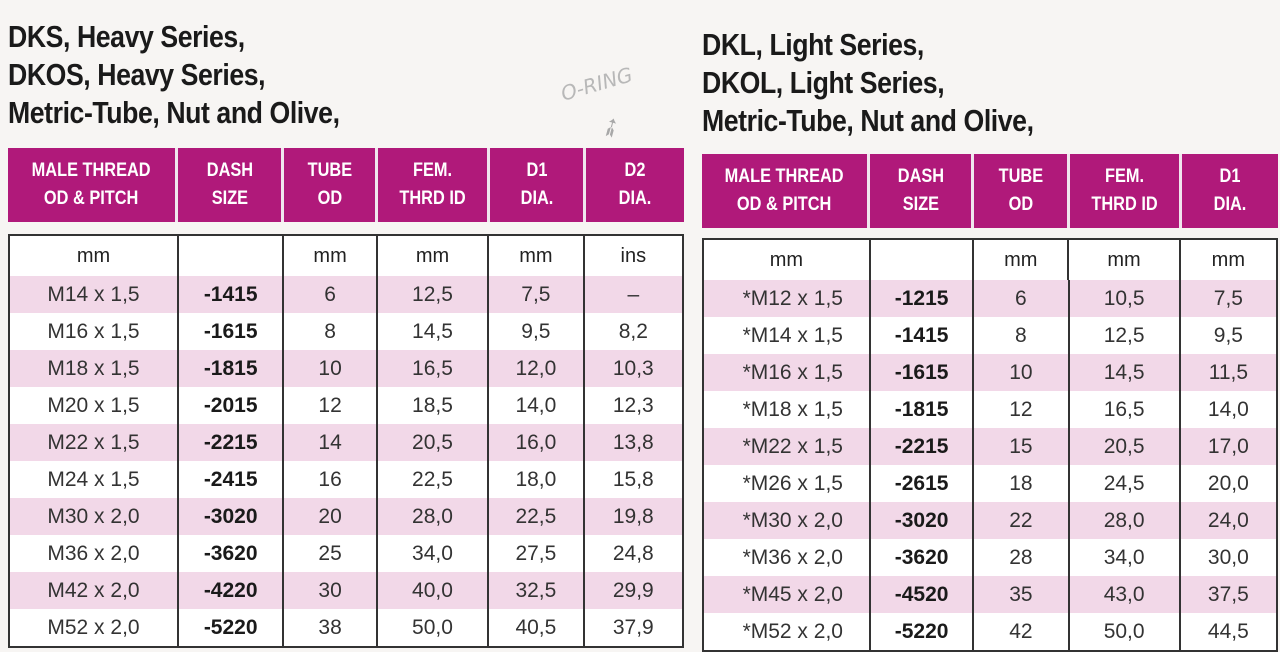  Describe the element at coordinates (1022, 483) in the screenshot. I see `table-cell: 18` at that location.